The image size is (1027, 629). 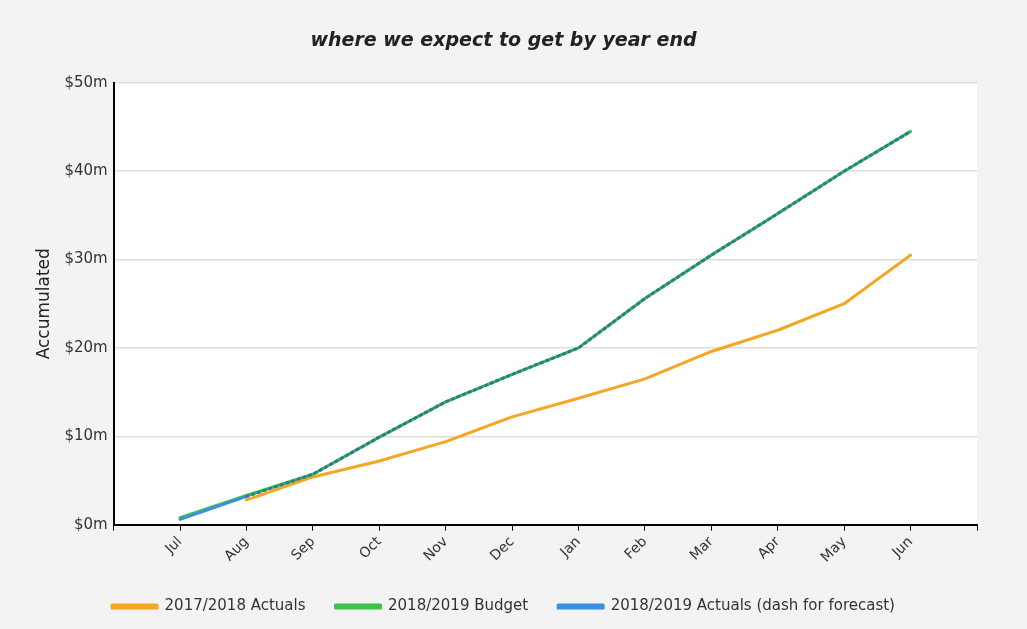 What do you see at coordinates (768, 547) in the screenshot?
I see `x-tick-label: Apr` at bounding box center [768, 547].